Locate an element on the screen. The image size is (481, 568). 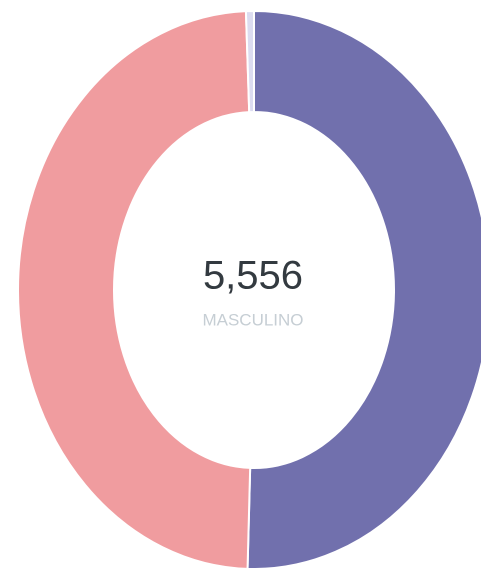
center-label: MASCULINO is located at coordinates (252, 319).